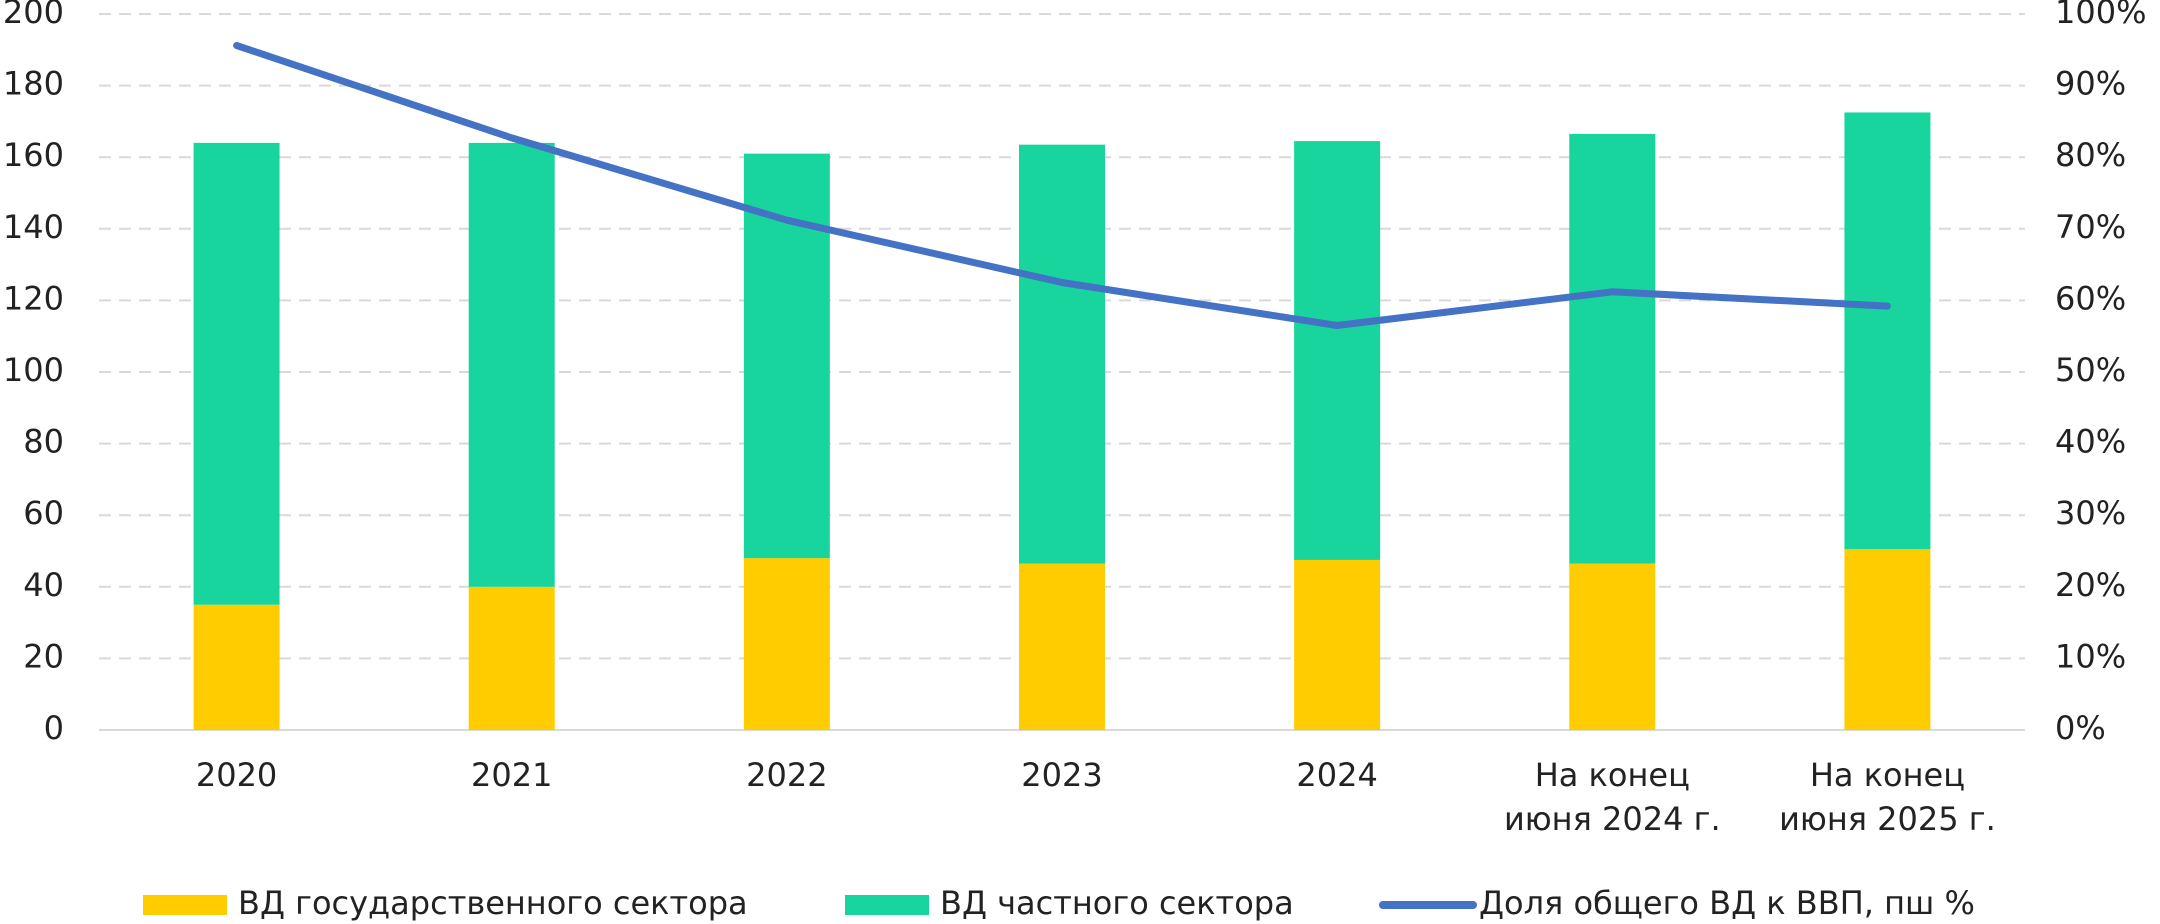  Describe the element at coordinates (2090, 370) in the screenshot. I see `y2-tick-label: 50%` at that location.